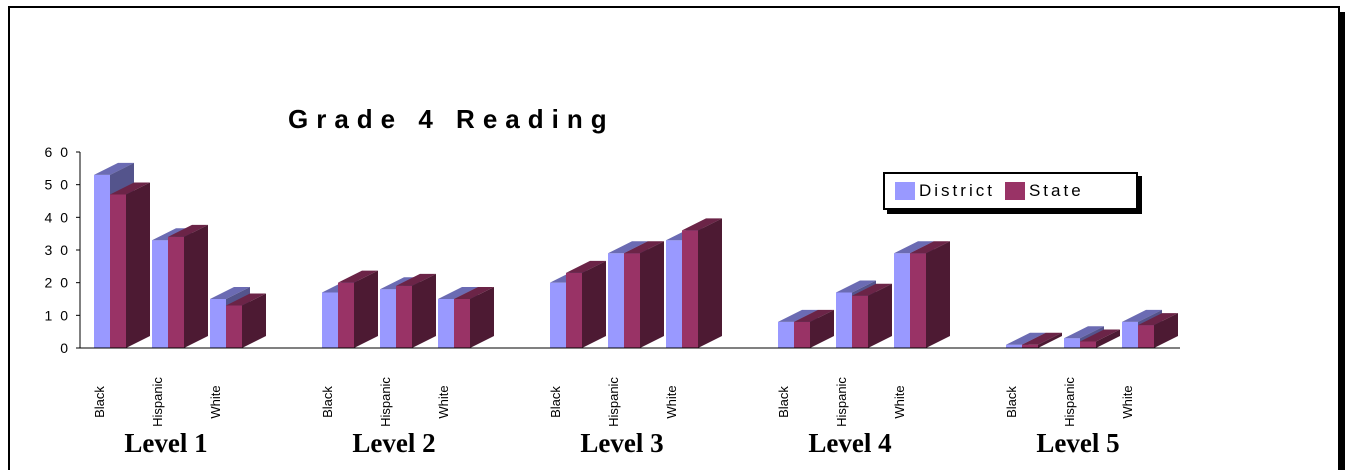 Image resolution: width=1350 pixels, height=476 pixels. Describe the element at coordinates (57, 217) in the screenshot. I see `y-tick-label: 4 0` at that location.